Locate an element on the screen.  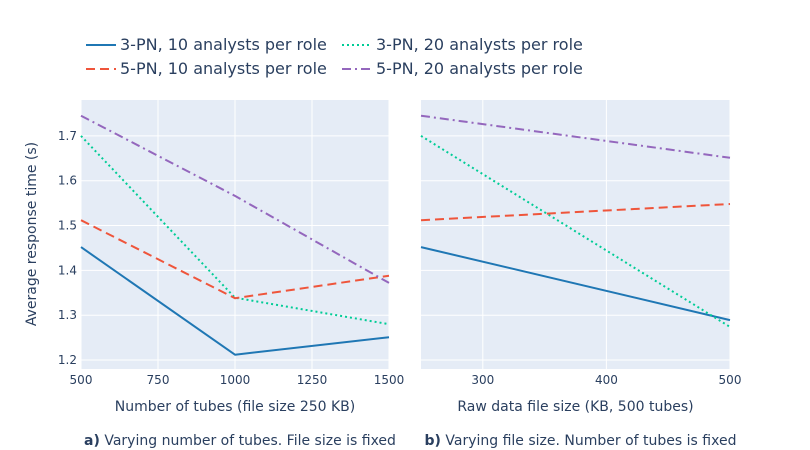
x-axis-title: Raw data file size (KB, 500 tubes) is located at coordinates (575, 407).